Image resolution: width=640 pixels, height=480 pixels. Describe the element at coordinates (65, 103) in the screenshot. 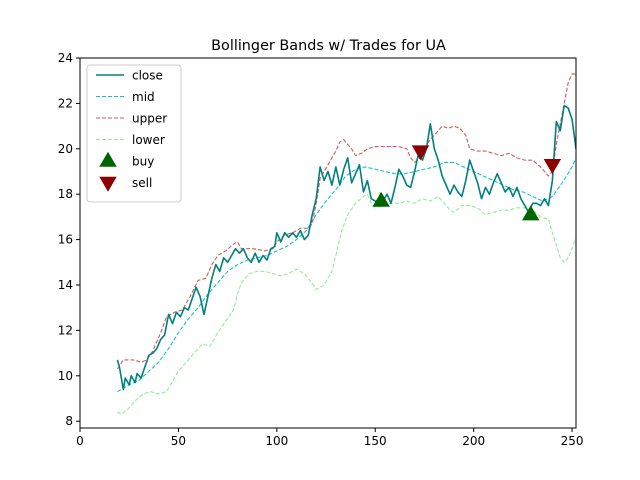

I see `y-tick-label-22: 22` at that location.